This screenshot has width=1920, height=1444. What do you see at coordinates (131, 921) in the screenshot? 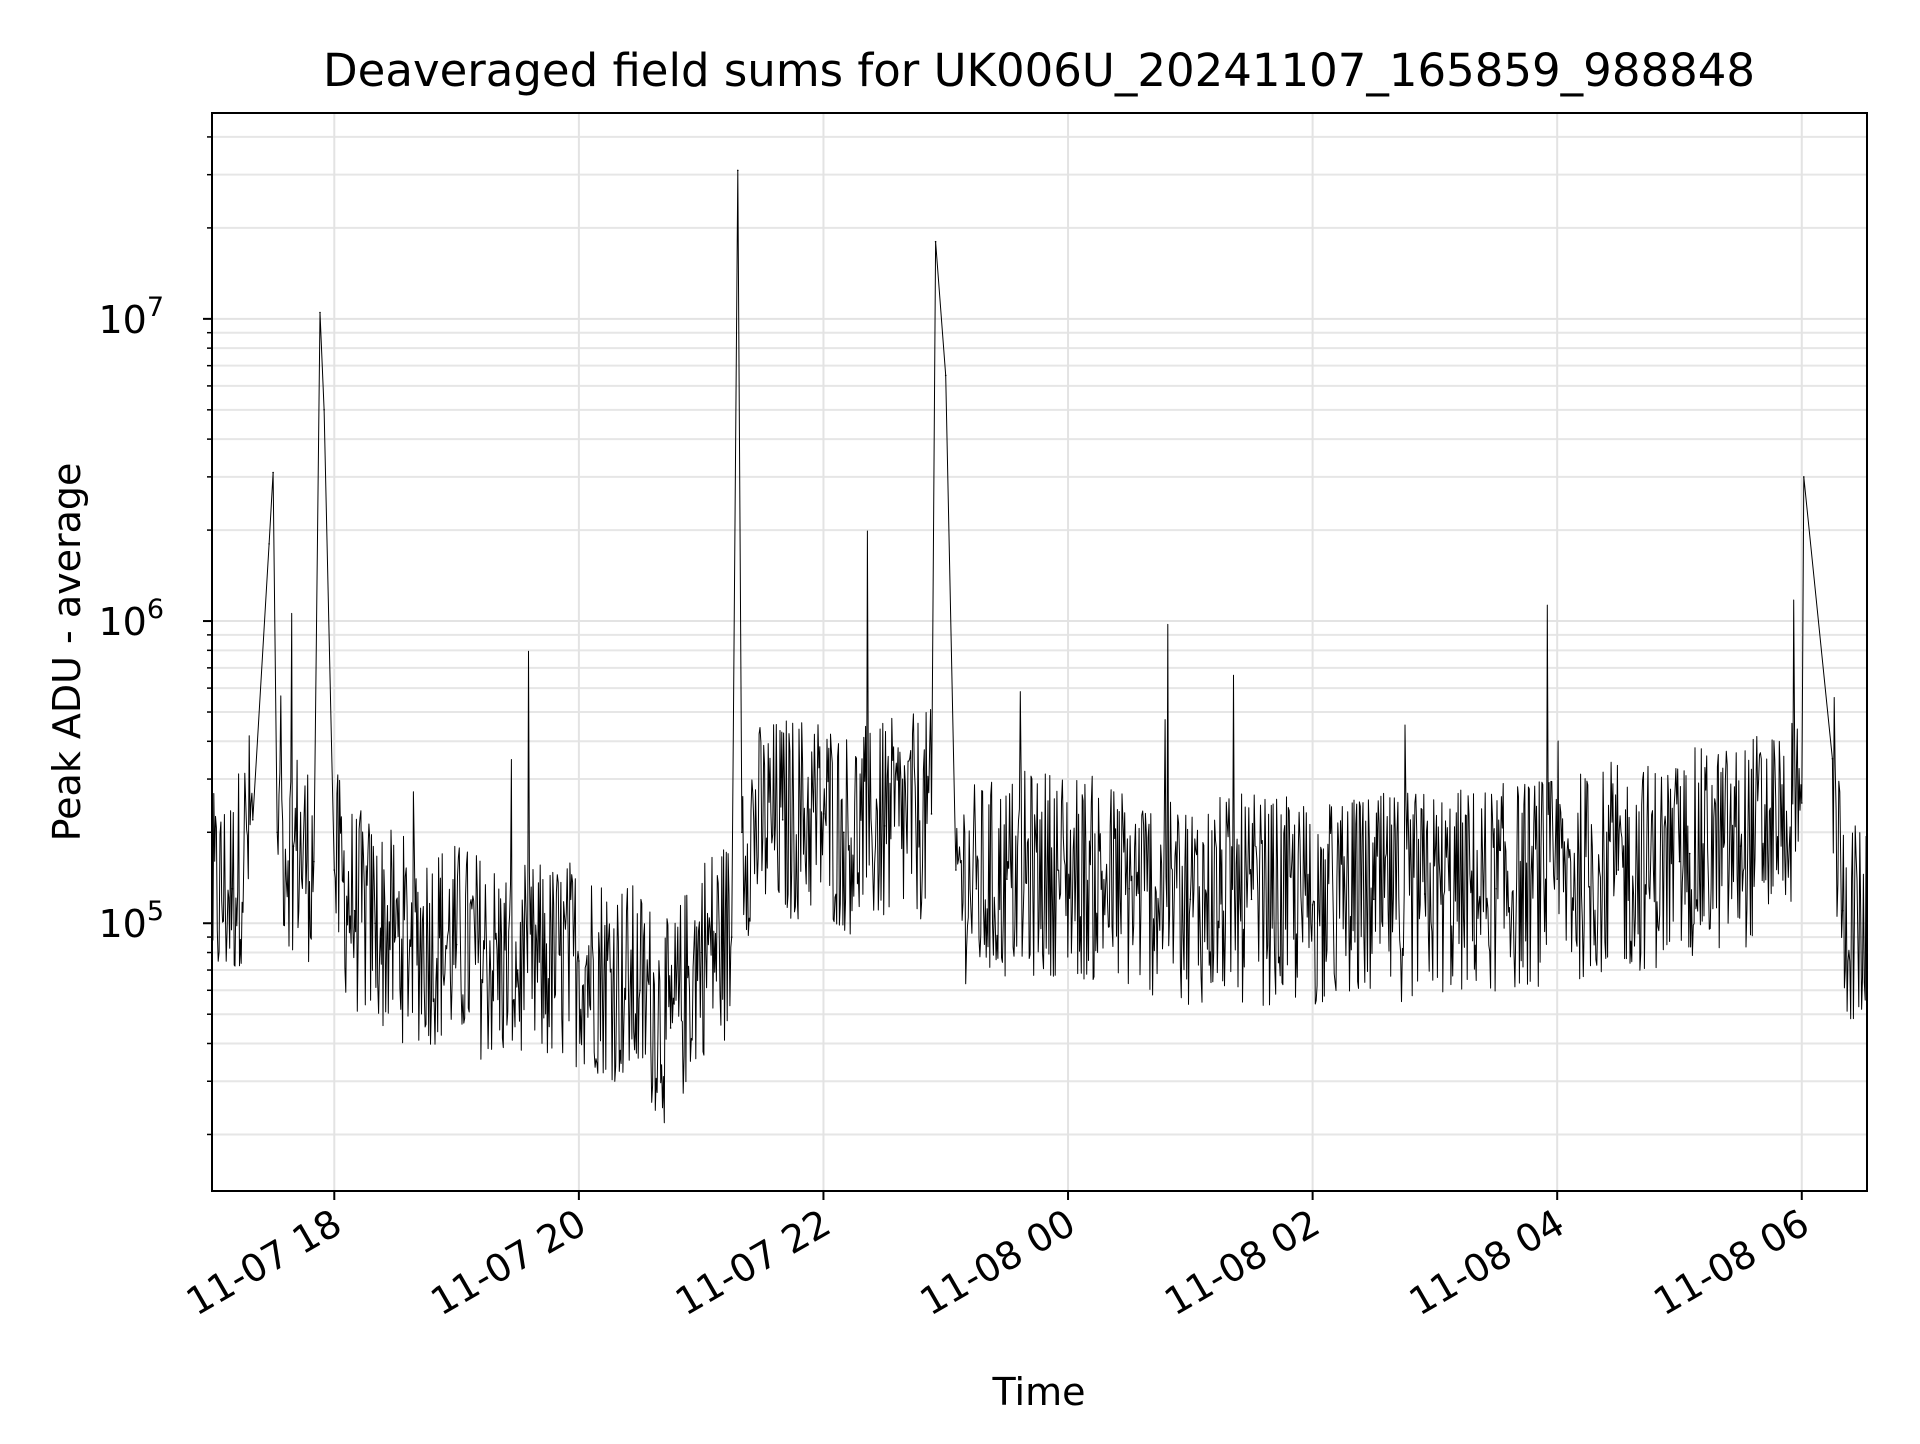
I see `y-tick-label: 105` at bounding box center [131, 921].